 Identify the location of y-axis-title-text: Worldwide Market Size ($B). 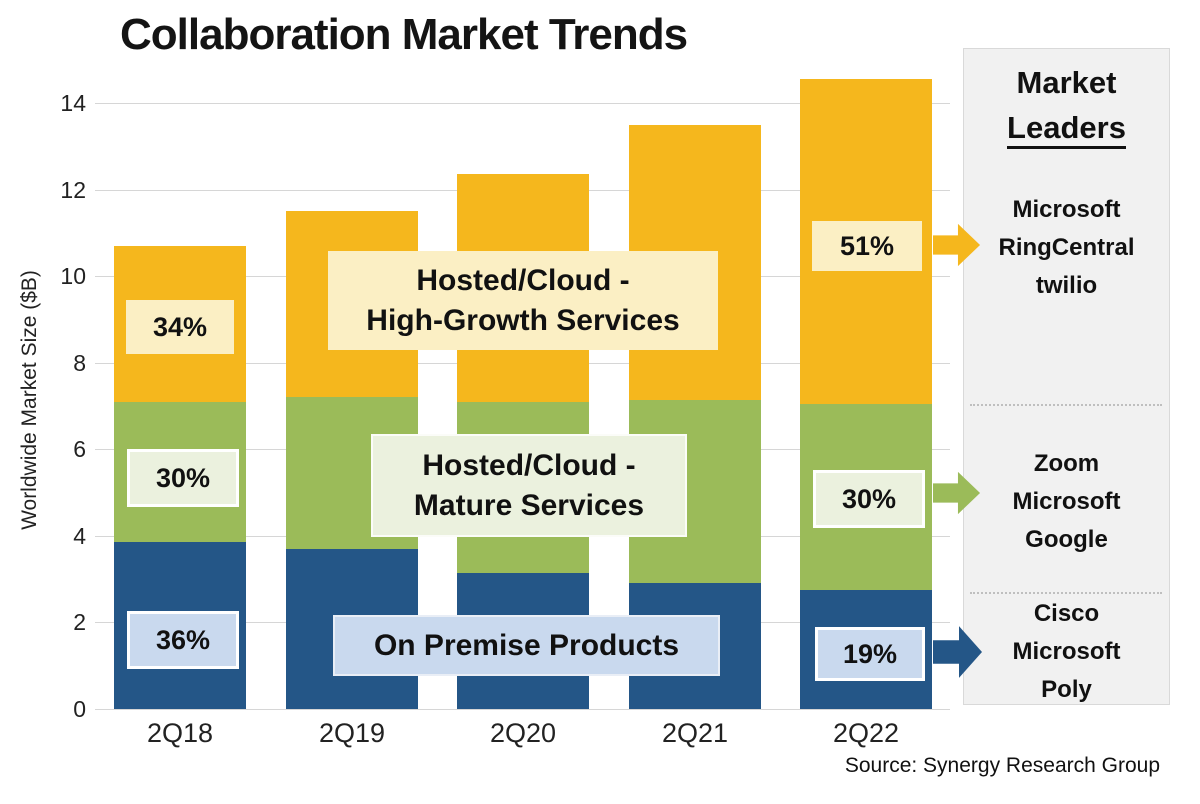
(29, 400).